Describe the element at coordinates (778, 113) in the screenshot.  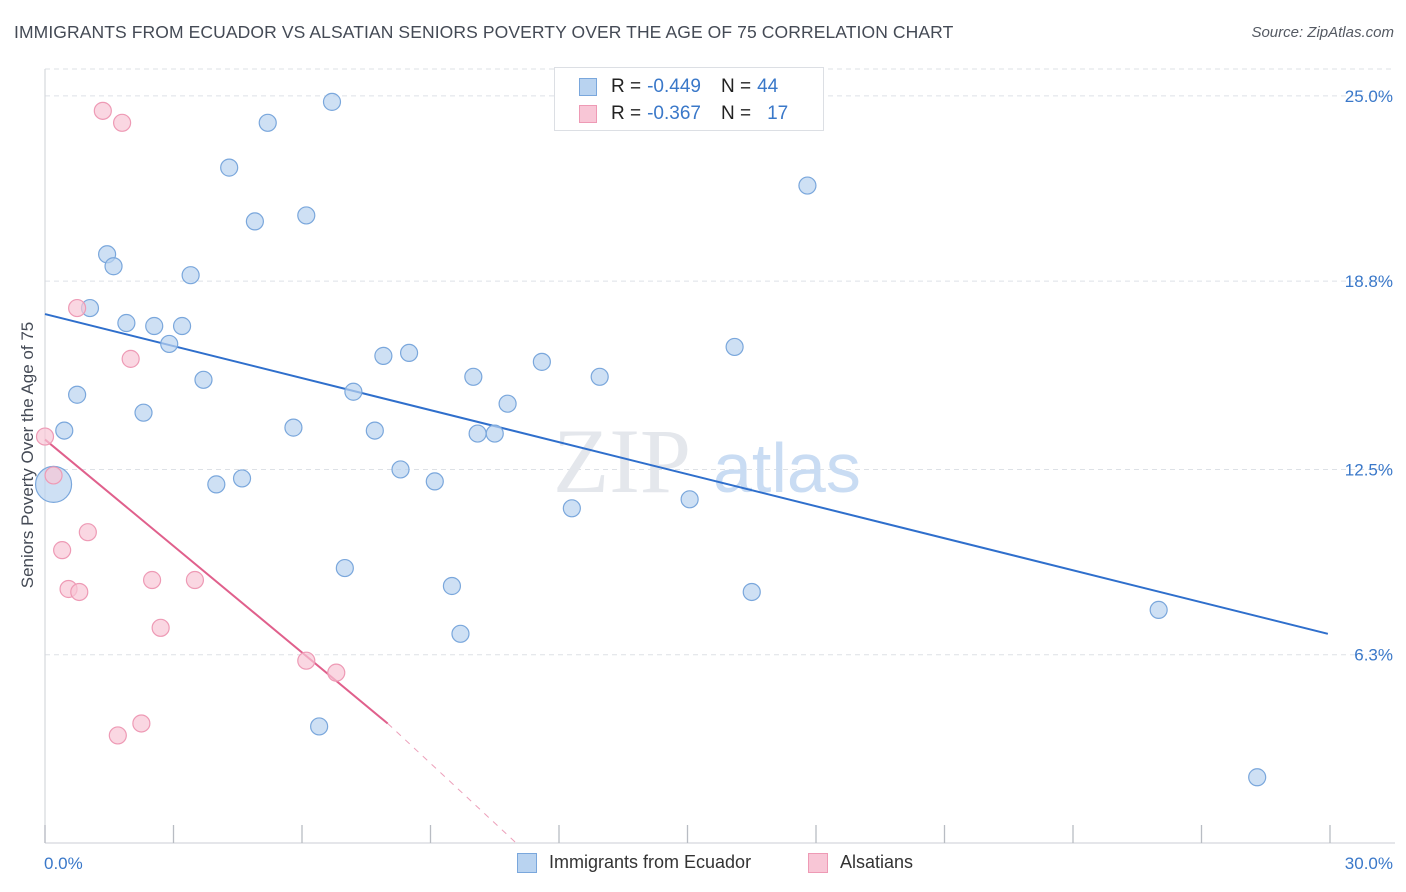
I see `n-value: 17` at that location.